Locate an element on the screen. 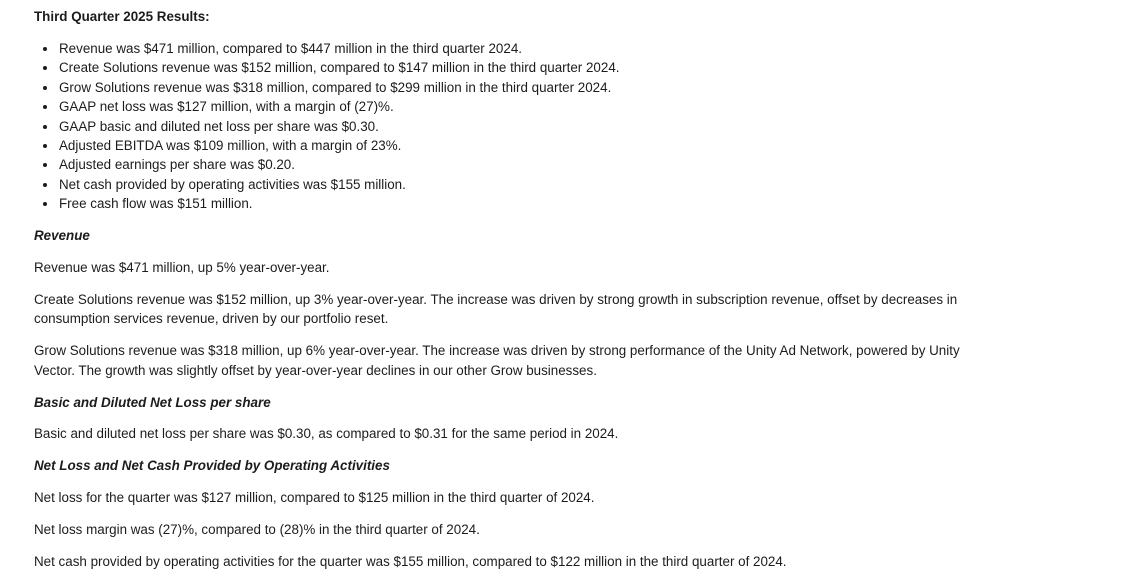  list-item: Free cash flow was $151 million. is located at coordinates (514, 203).